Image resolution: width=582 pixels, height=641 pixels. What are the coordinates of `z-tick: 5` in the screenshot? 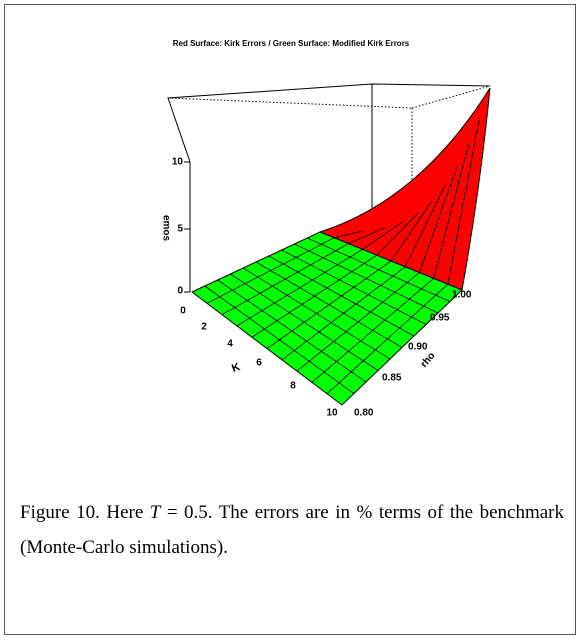 It's located at (180, 229).